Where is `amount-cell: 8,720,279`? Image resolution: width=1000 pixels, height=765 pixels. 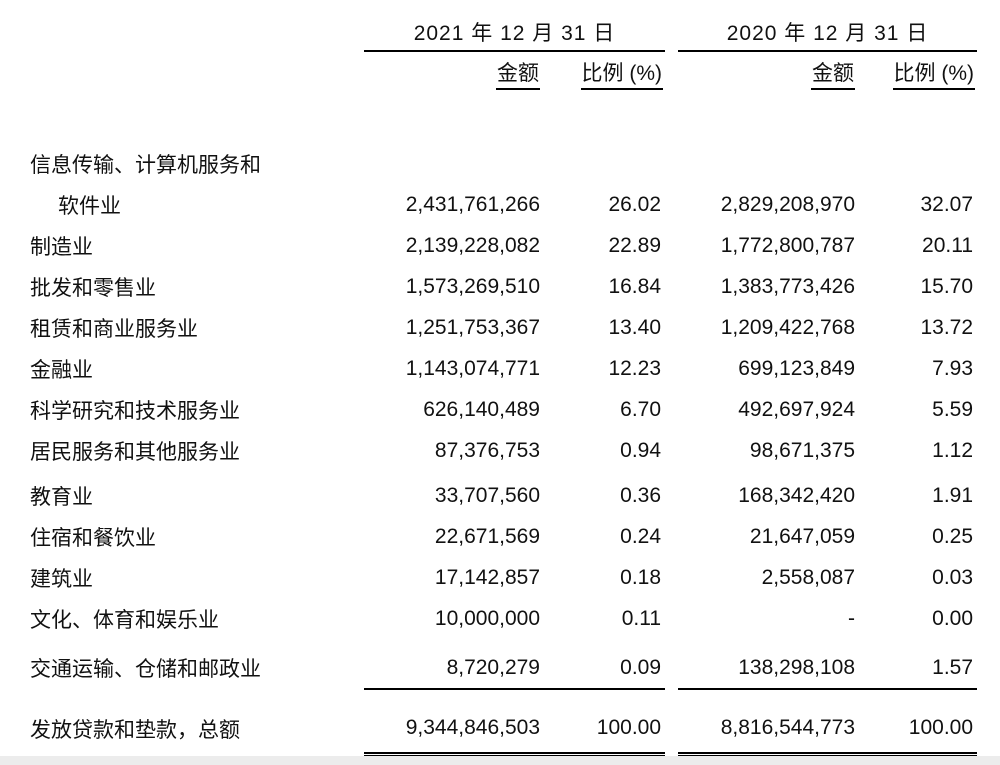 amount-cell: 8,720,279 is located at coordinates (452, 668).